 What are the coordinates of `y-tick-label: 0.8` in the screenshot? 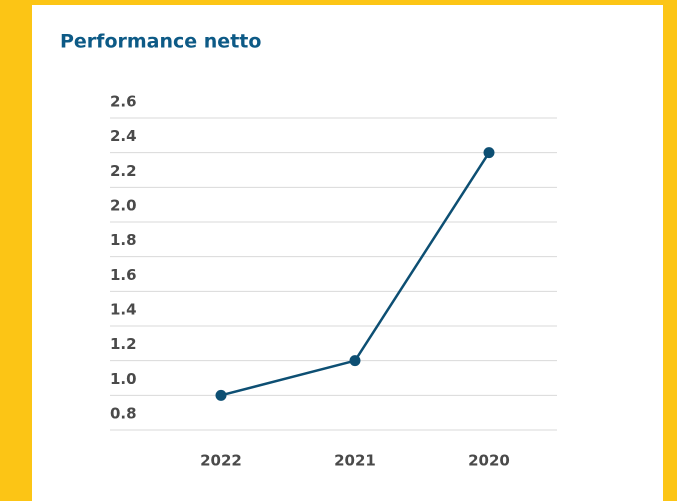 It's located at (123, 414).